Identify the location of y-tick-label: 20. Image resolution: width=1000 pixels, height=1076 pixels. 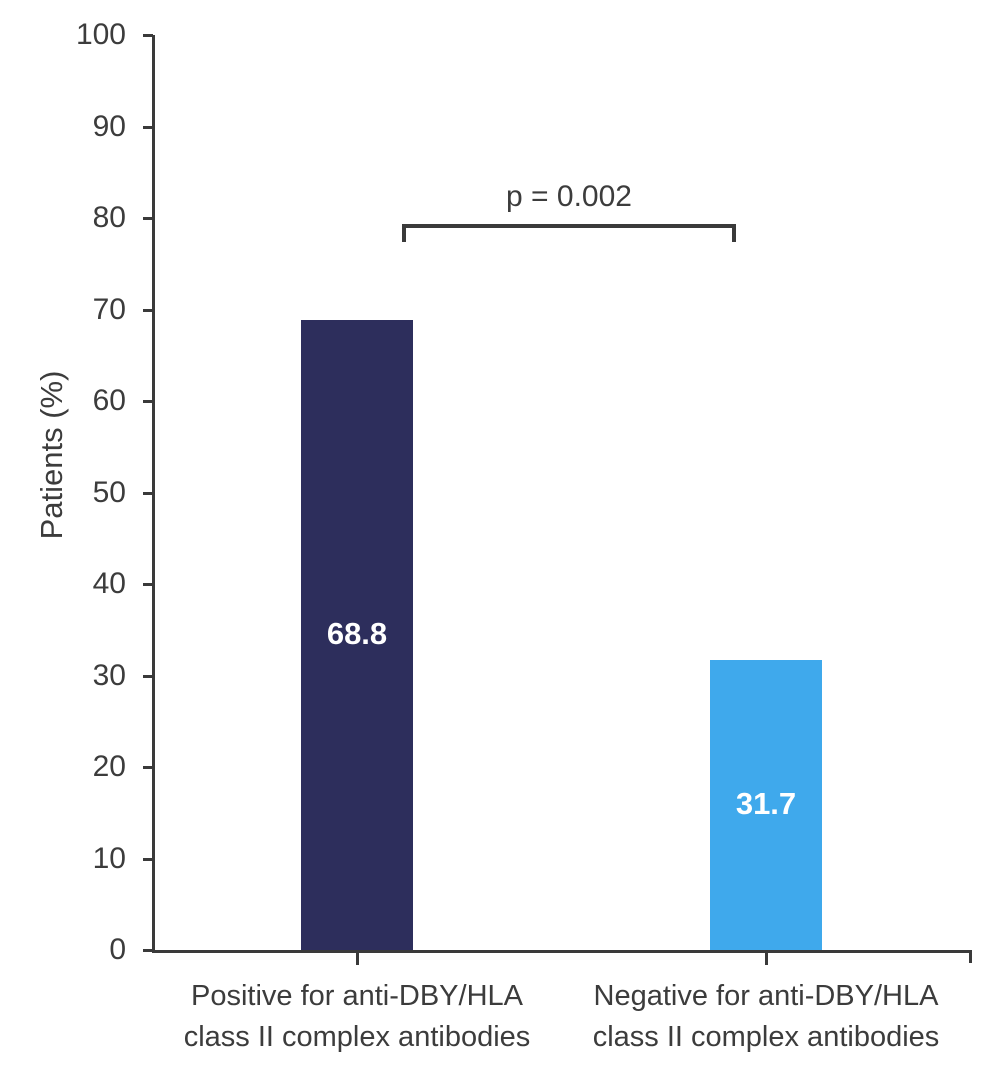
(109, 766).